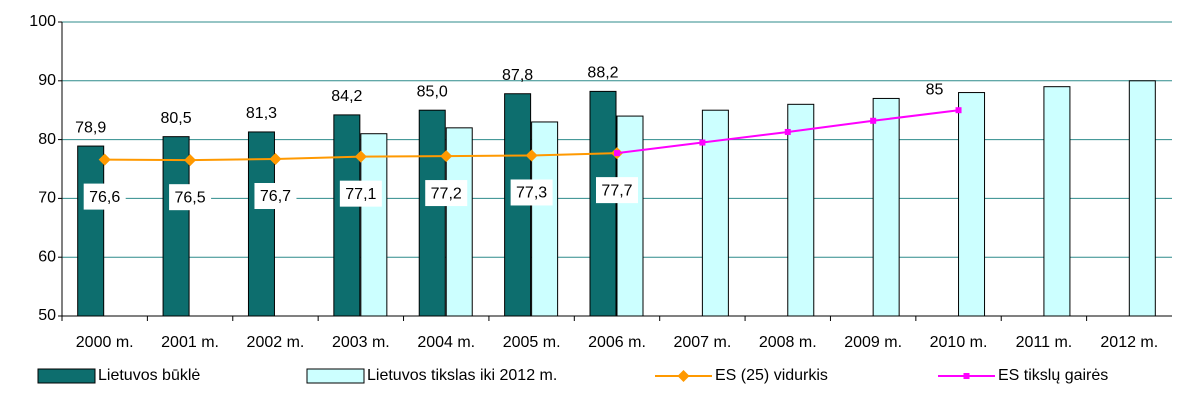  What do you see at coordinates (532, 342) in the screenshot?
I see `x-tick-label: 2005 m.` at bounding box center [532, 342].